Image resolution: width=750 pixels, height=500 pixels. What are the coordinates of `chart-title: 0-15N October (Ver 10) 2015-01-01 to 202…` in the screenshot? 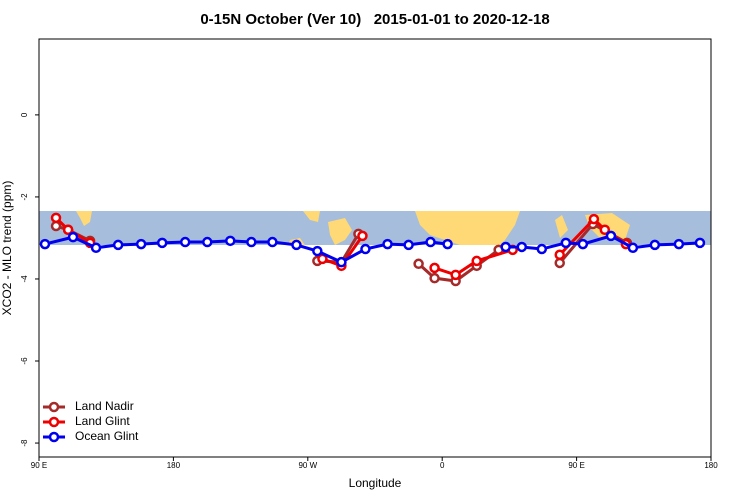 It's located at (374, 19).